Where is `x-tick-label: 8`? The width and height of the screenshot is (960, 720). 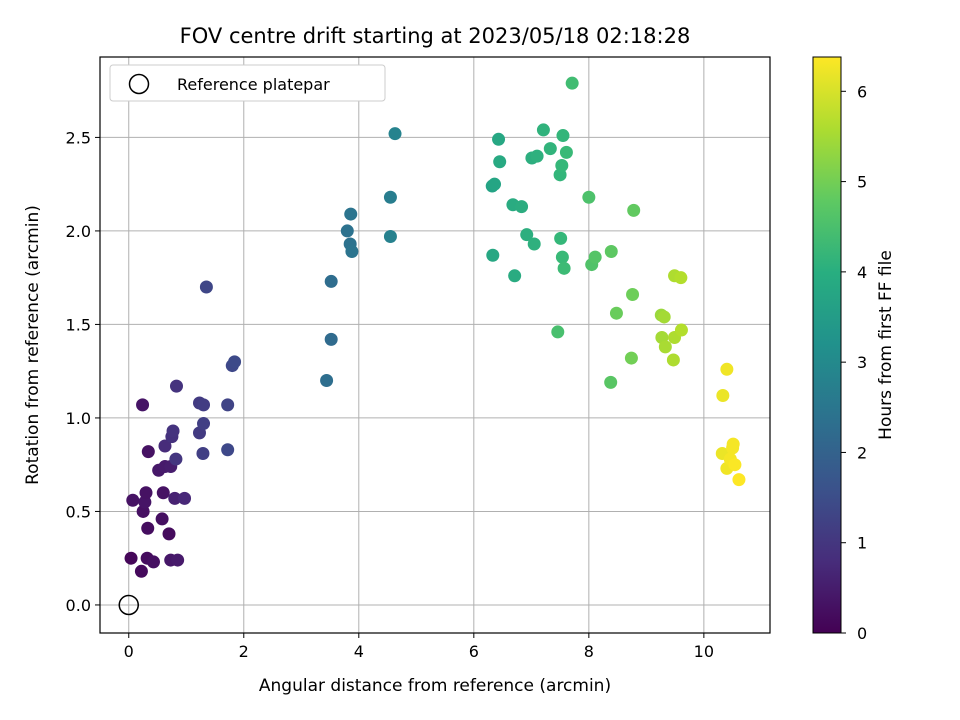
x-tick-label: 8 is located at coordinates (589, 651).